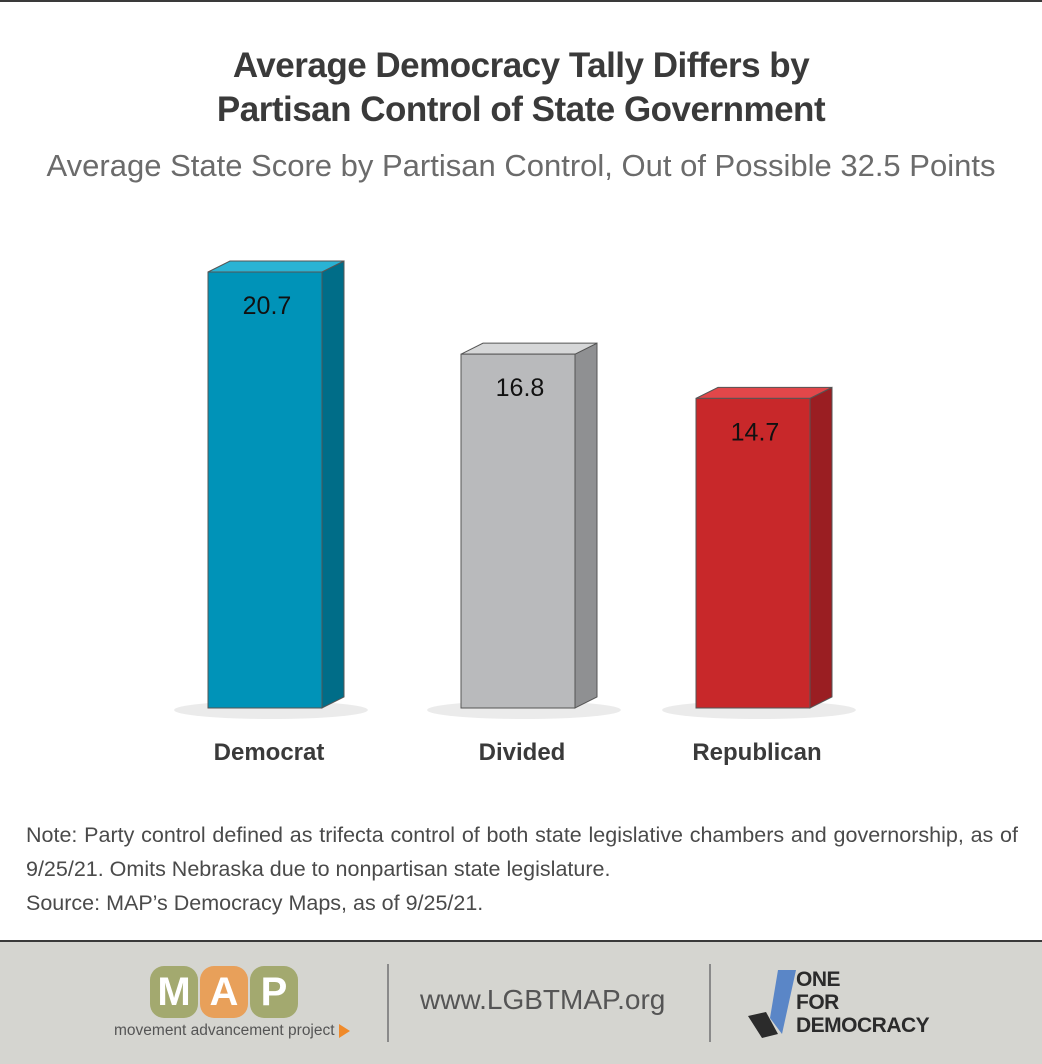 The width and height of the screenshot is (1042, 1064). What do you see at coordinates (863, 1002) in the screenshot?
I see `one-for-democracy-text: ONE FOR DEMOCRACY` at bounding box center [863, 1002].